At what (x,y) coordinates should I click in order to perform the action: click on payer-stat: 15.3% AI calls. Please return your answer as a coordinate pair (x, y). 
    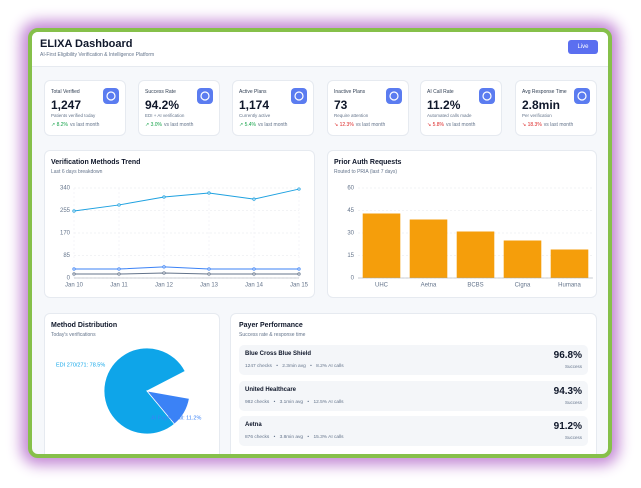
    Looking at the image, I should click on (328, 437).